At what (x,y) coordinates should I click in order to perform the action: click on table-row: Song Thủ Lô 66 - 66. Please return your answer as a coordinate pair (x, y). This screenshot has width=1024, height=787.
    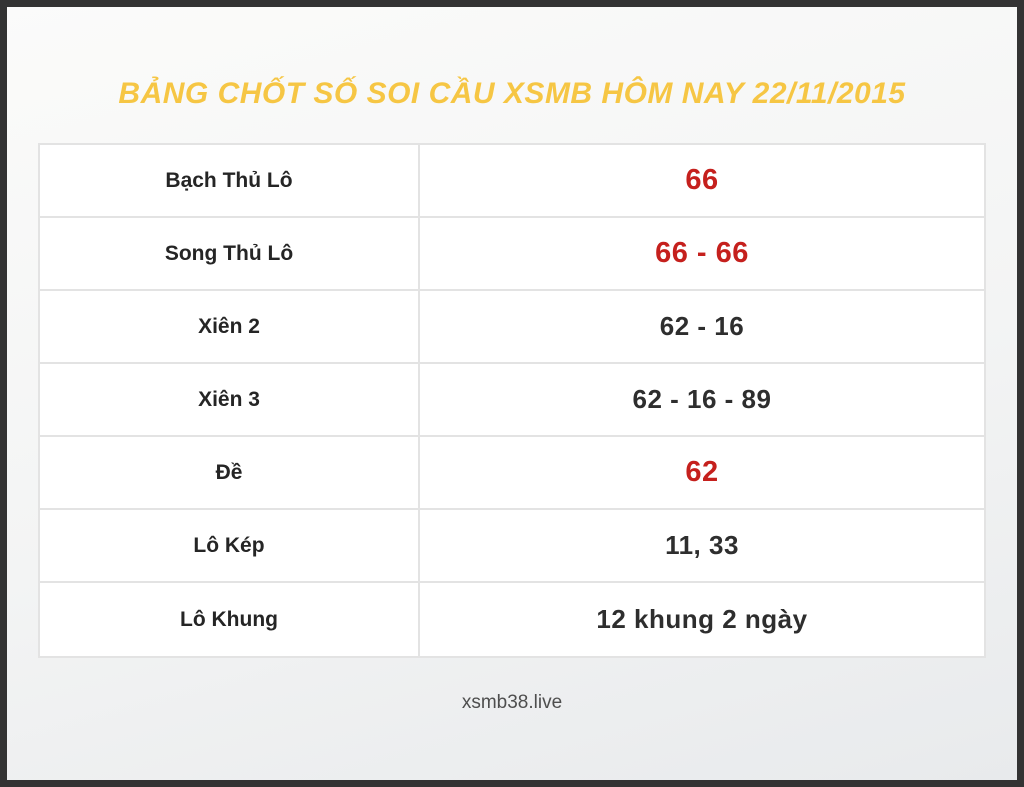
    Looking at the image, I should click on (512, 254).